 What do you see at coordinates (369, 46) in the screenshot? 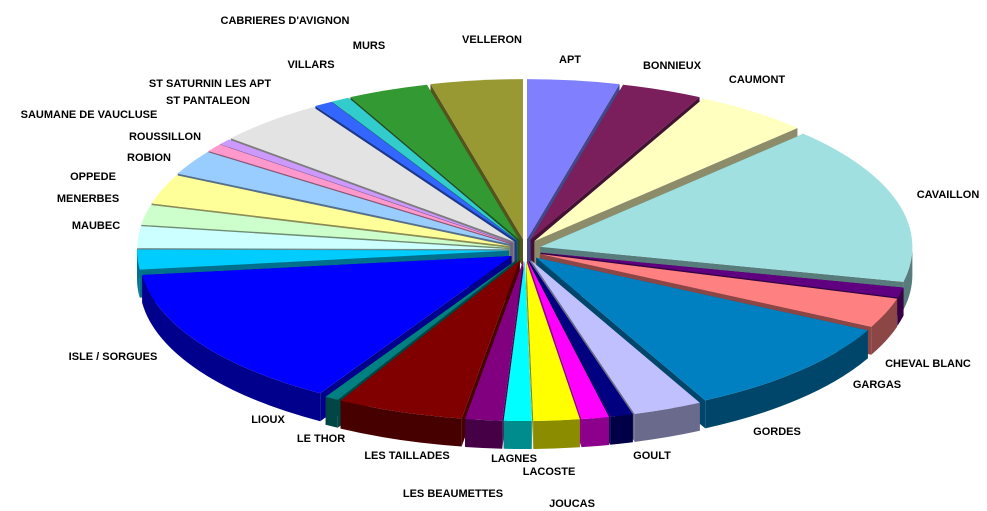
I see `slice-label: MURS` at bounding box center [369, 46].